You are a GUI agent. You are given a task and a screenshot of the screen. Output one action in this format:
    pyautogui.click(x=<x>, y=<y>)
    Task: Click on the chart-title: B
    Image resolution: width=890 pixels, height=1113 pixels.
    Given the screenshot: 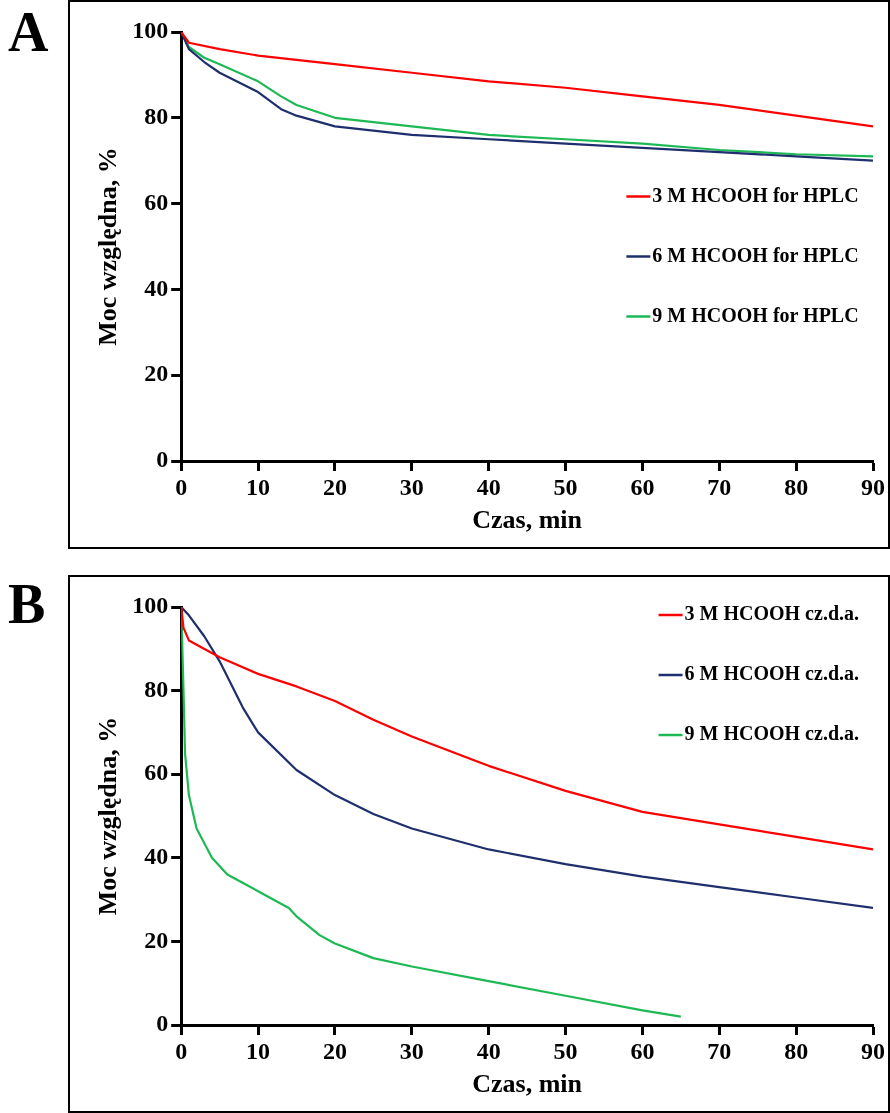 What is the action you would take?
    pyautogui.click(x=27, y=604)
    